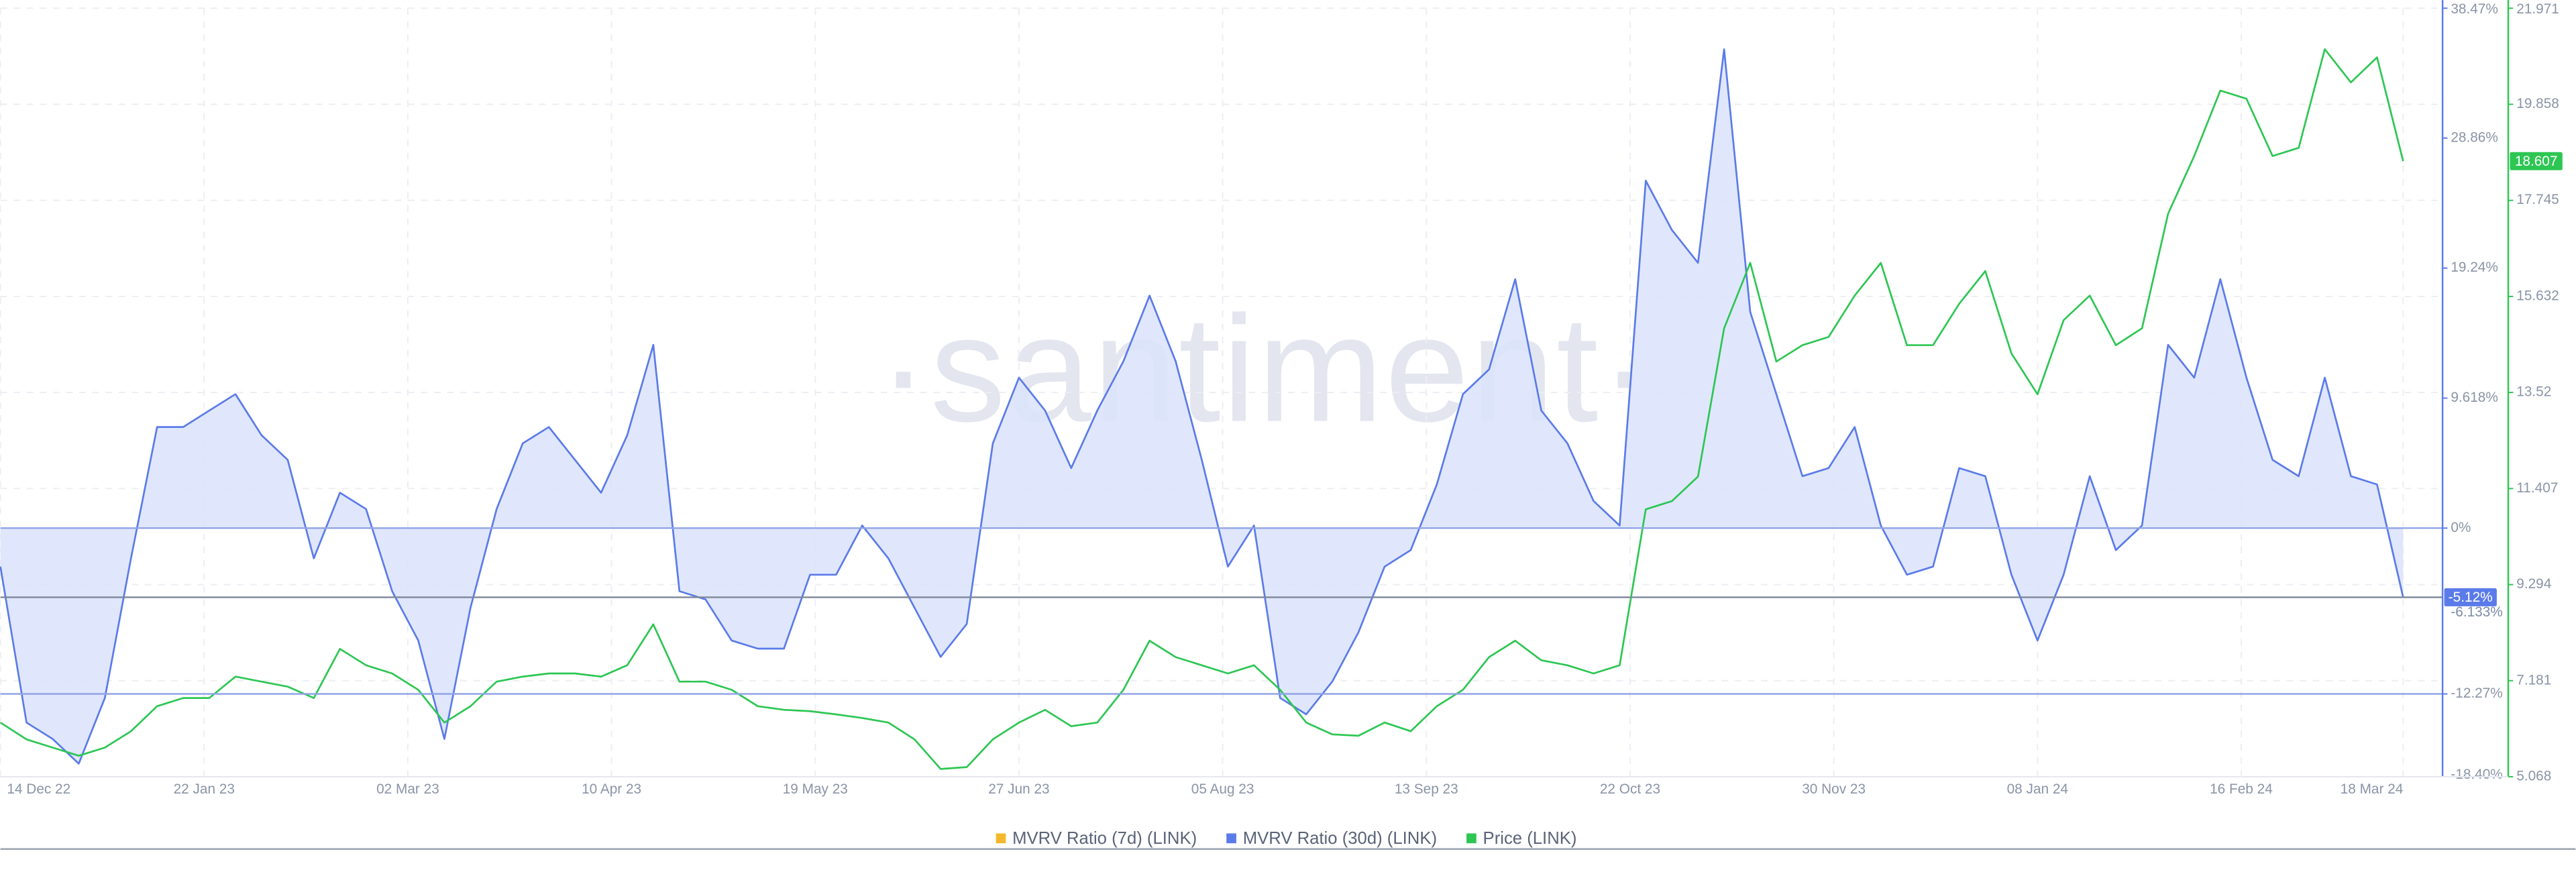 This screenshot has height=872, width=2576. What do you see at coordinates (1530, 839) in the screenshot?
I see `legend-label: Price (LINK)` at bounding box center [1530, 839].